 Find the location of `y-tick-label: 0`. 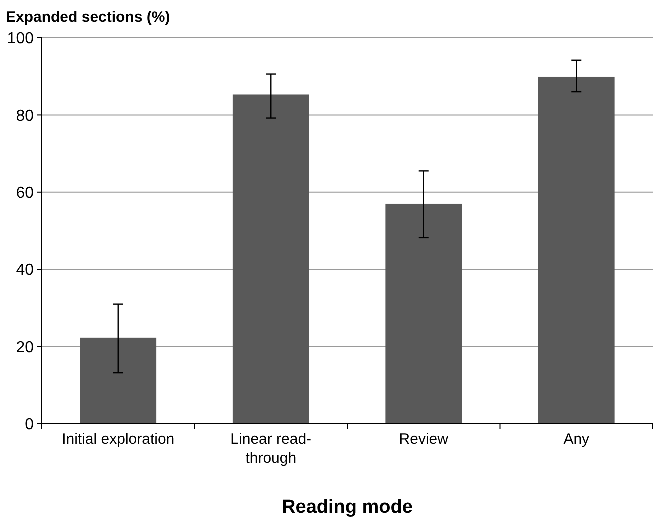

y-tick-label: 0 is located at coordinates (29, 425).